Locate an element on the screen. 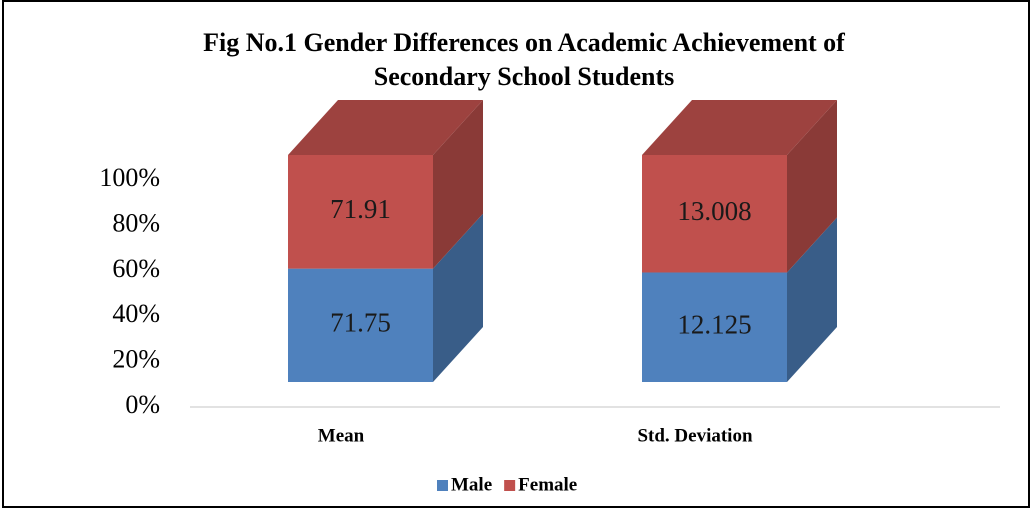  y-tick-label: 60% is located at coordinates (136, 268).